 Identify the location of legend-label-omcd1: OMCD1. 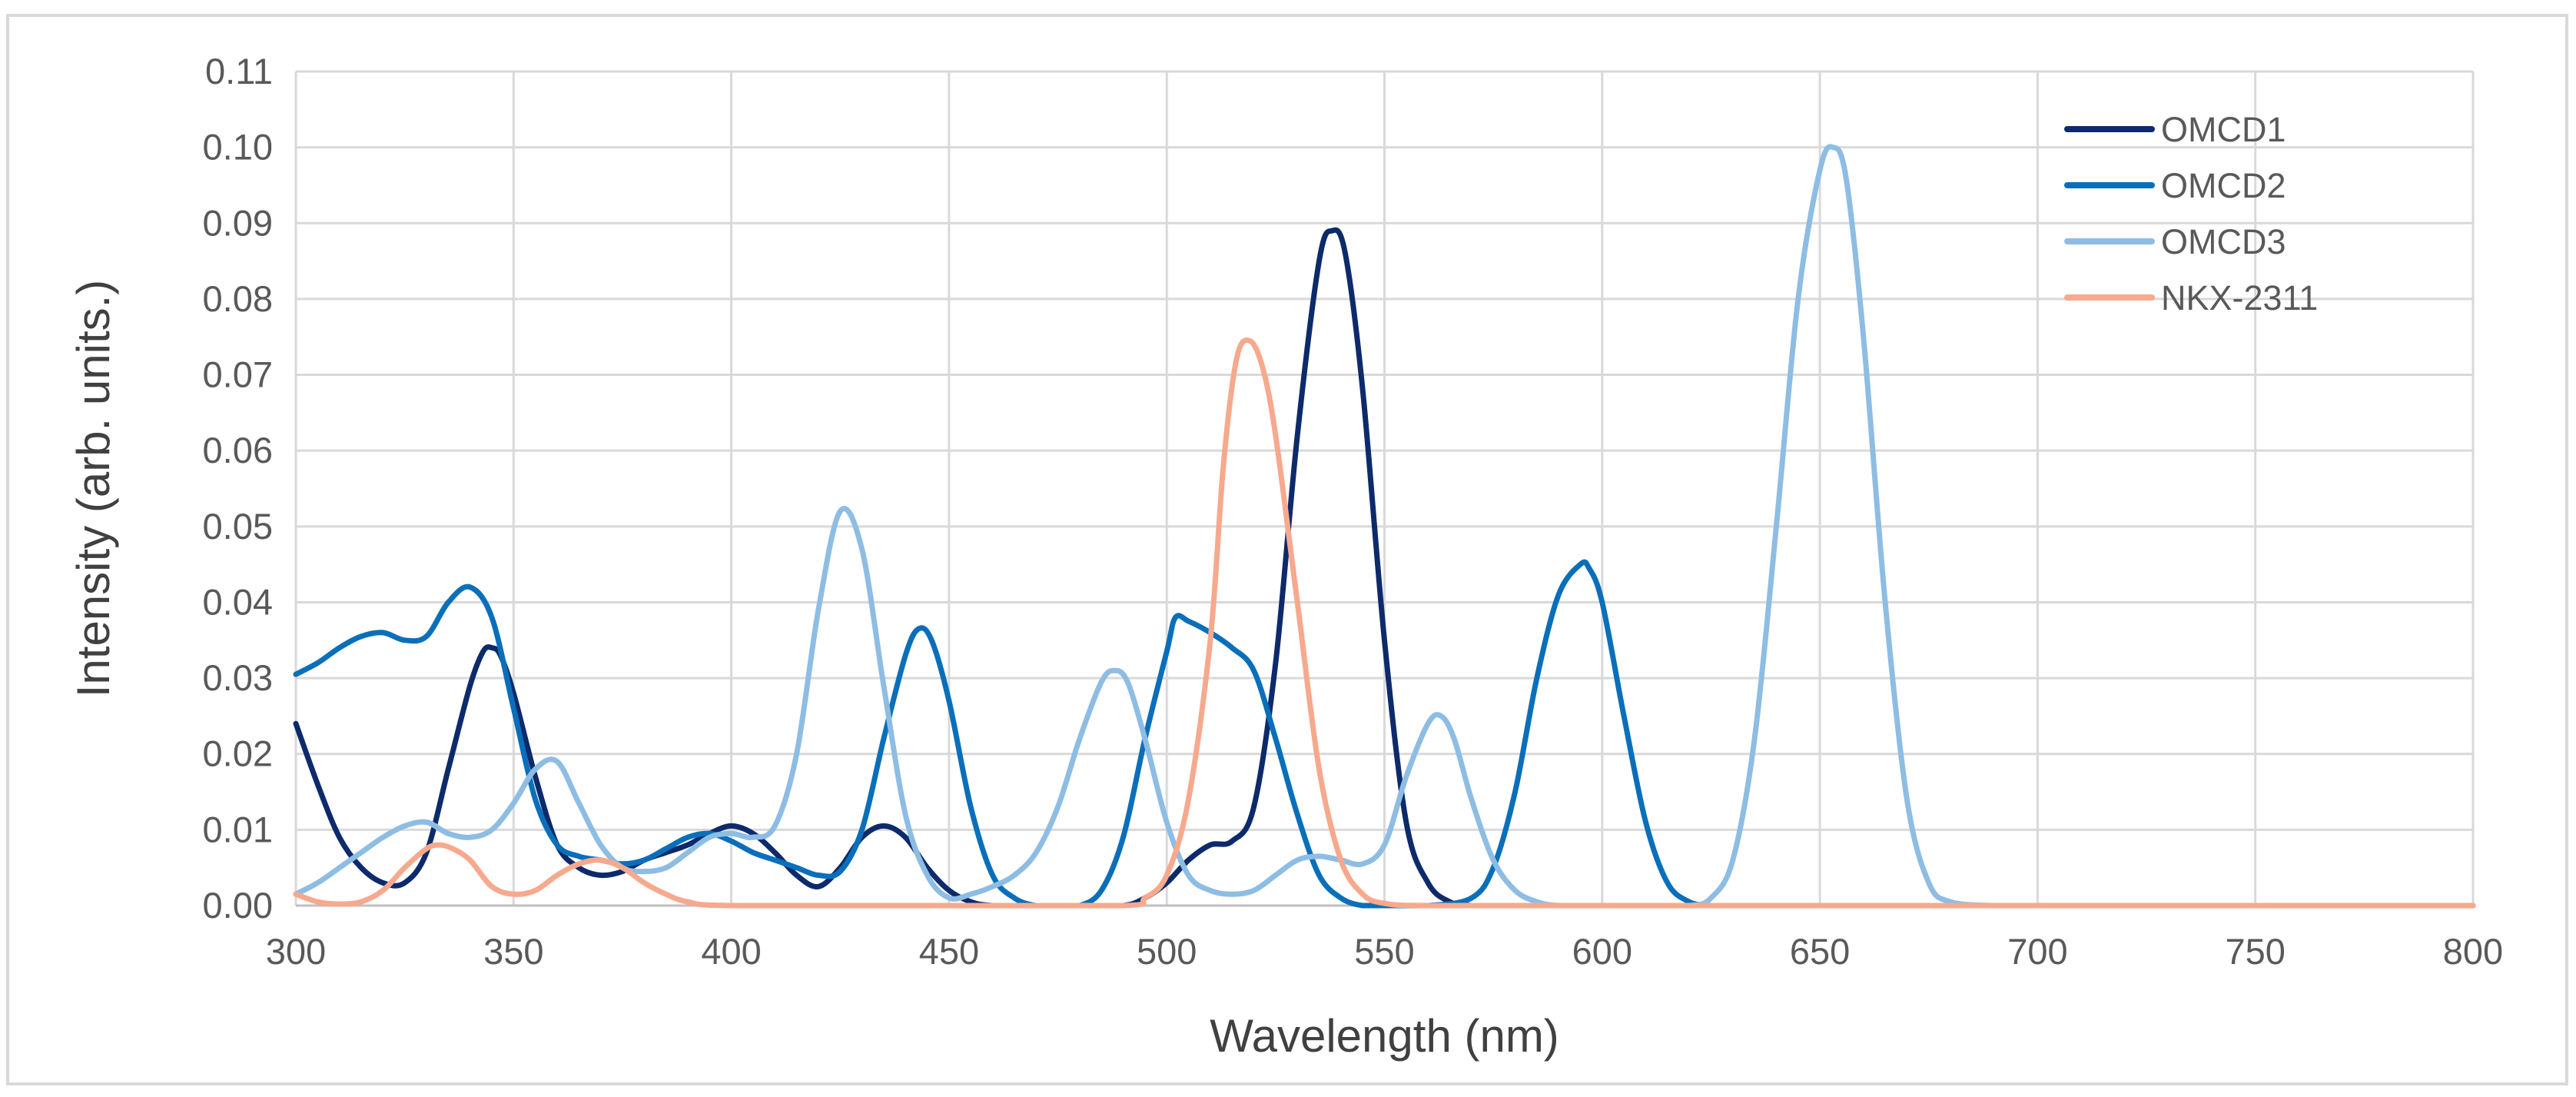
(2223, 129).